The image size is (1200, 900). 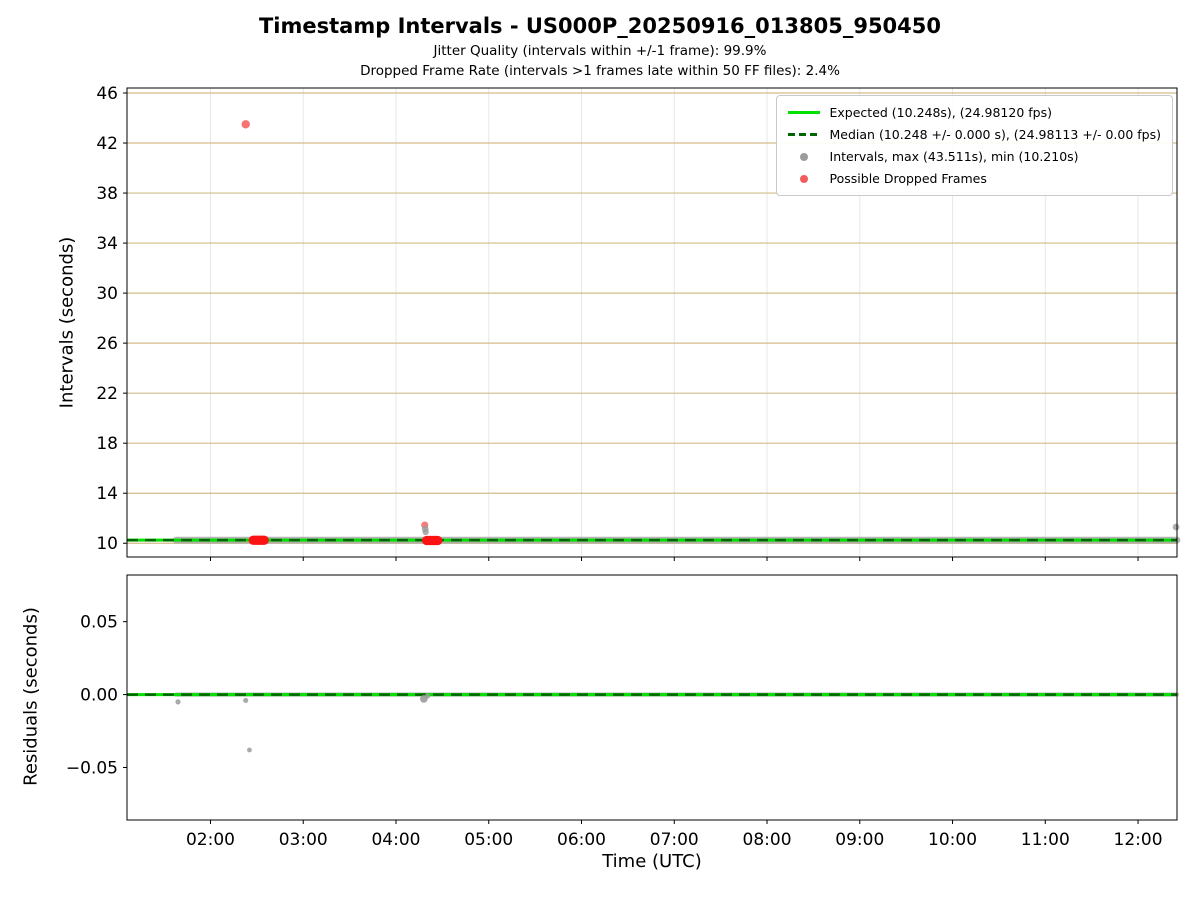 What do you see at coordinates (488, 840) in the screenshot?
I see `x-tick-label: 05:00` at bounding box center [488, 840].